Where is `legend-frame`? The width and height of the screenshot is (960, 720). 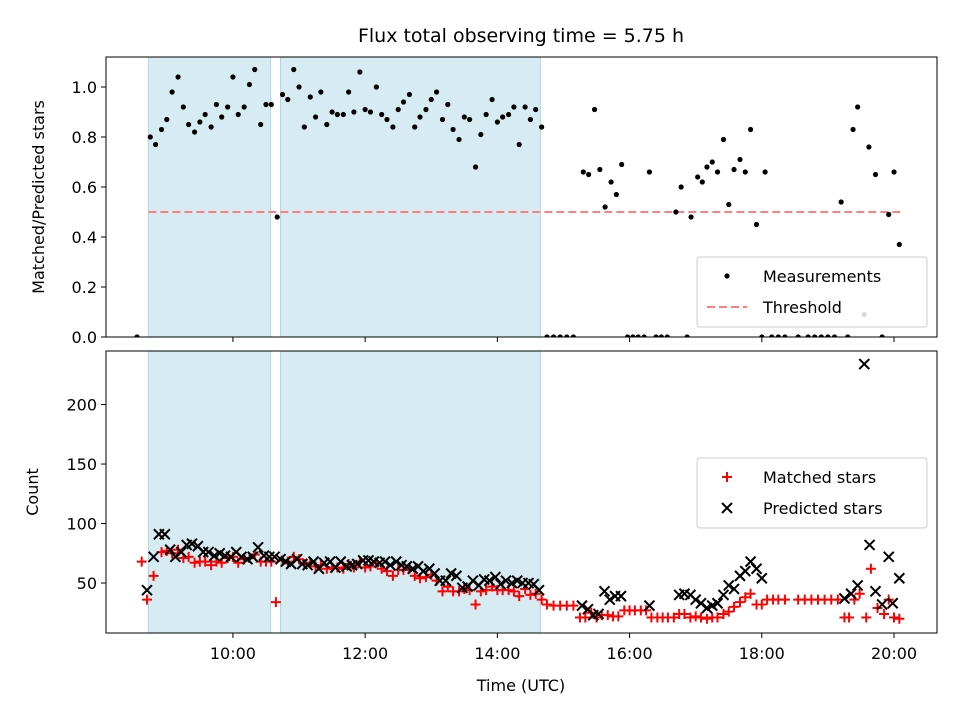 legend-frame is located at coordinates (812, 292).